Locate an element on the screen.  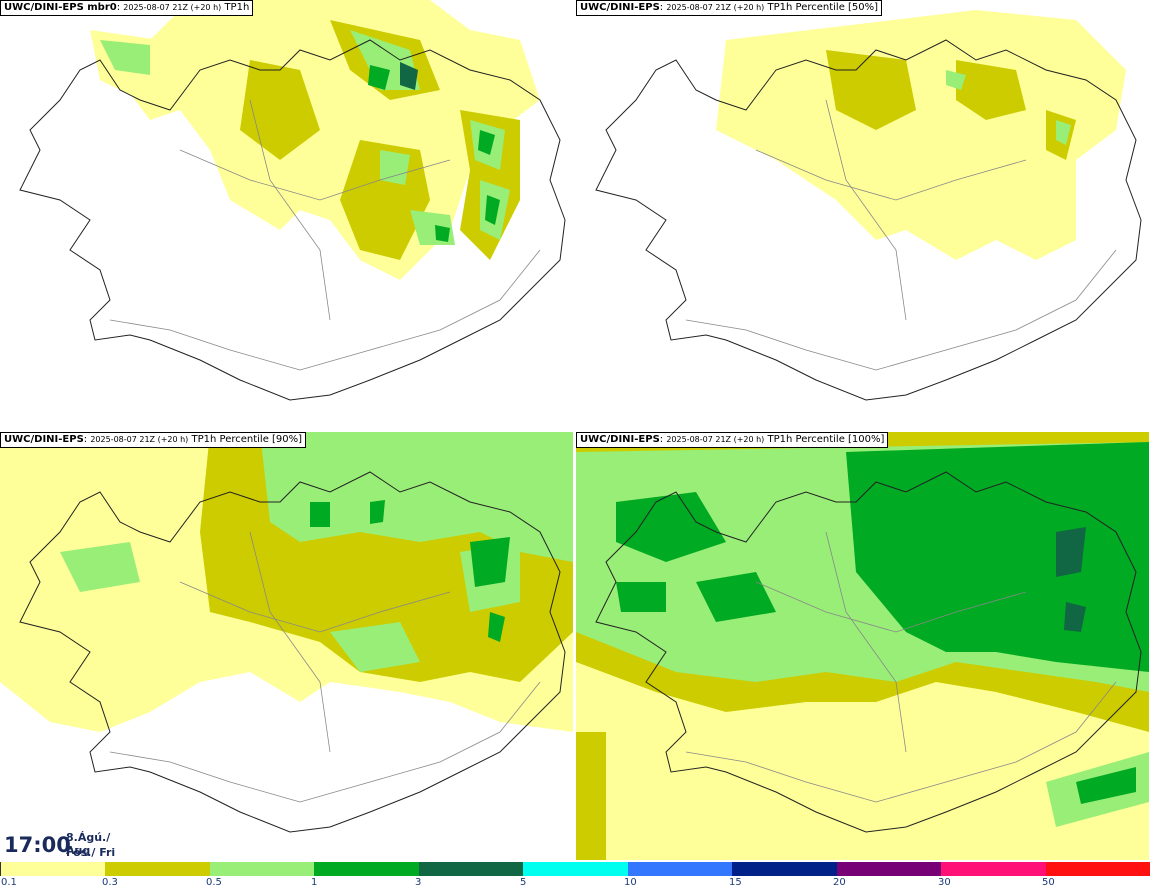
valid-weekday: Fös./ Fri is located at coordinates (91, 852).